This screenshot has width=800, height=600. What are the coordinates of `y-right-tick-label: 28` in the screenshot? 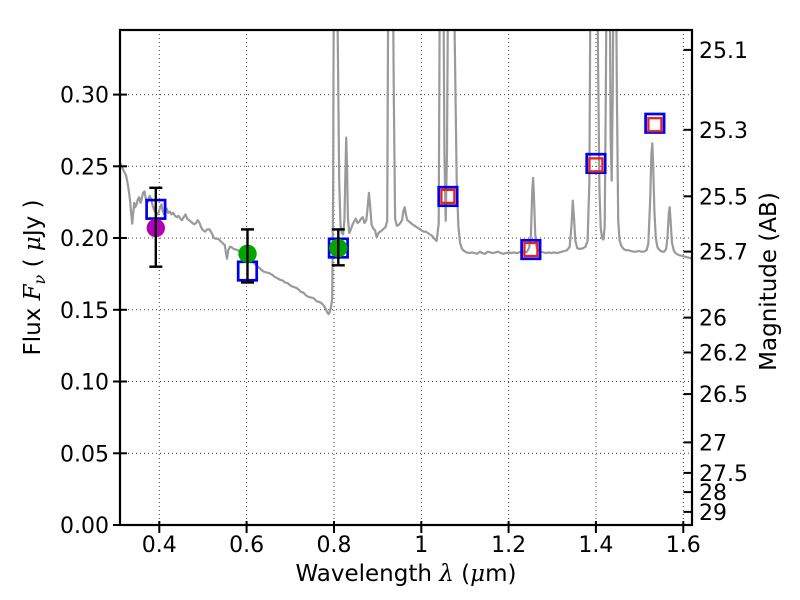 It's located at (713, 493).